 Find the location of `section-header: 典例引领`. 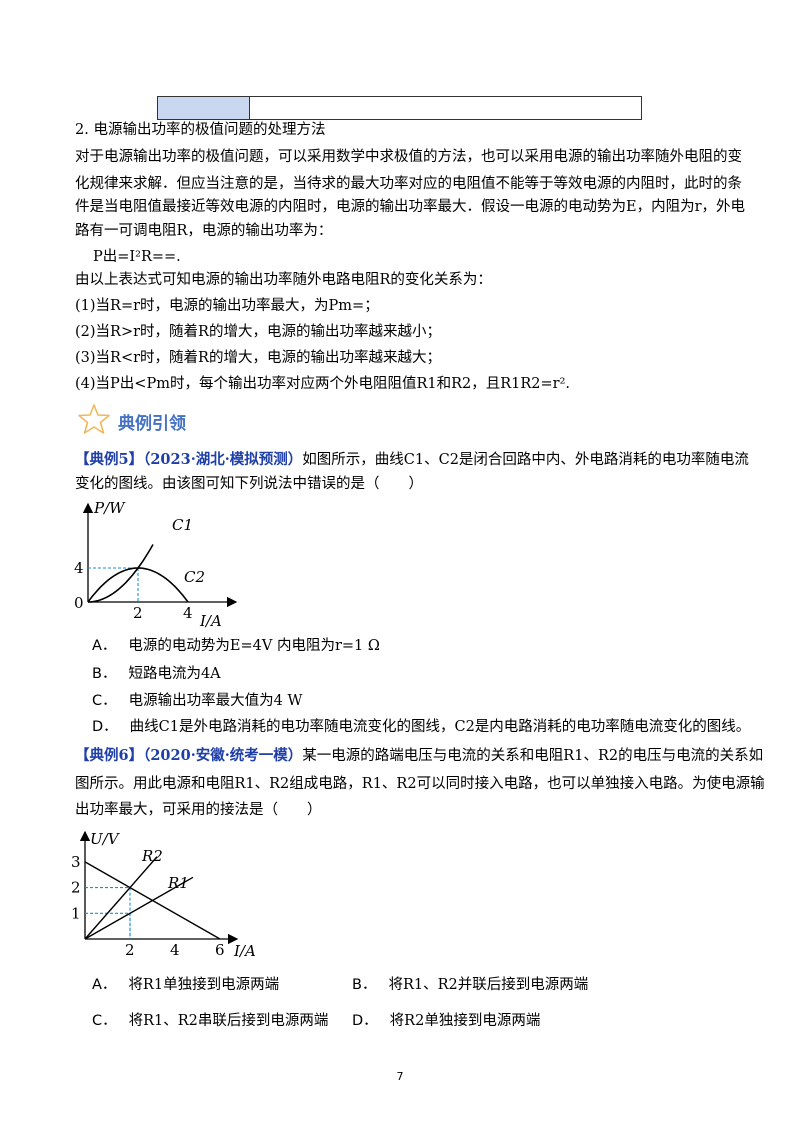

section-header: 典例引领 is located at coordinates (132, 421).